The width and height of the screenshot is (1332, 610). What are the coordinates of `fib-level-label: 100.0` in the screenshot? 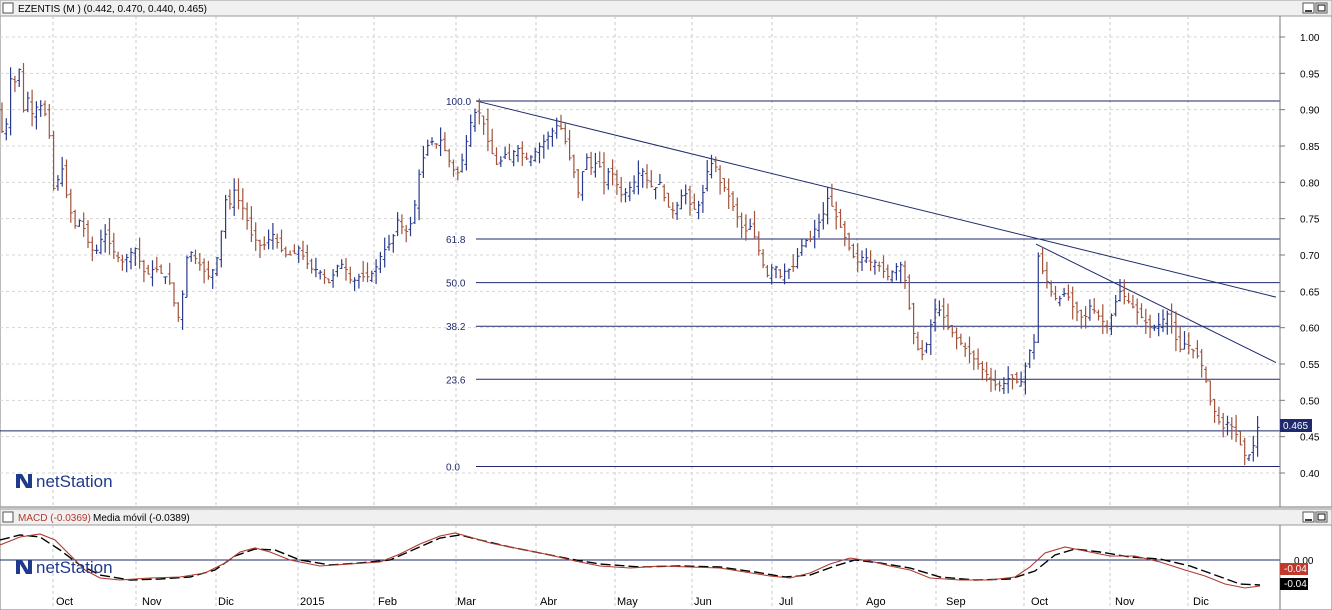 It's located at (458, 102).